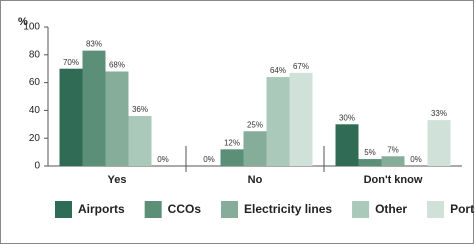 The image size is (475, 245). What do you see at coordinates (347, 117) in the screenshot?
I see `value-label: 30%` at bounding box center [347, 117].